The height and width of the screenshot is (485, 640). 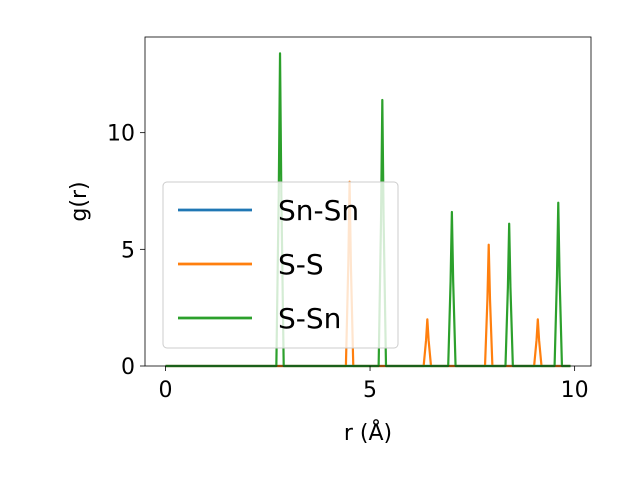 I want to click on y-tick-label: 5, so click(x=128, y=250).